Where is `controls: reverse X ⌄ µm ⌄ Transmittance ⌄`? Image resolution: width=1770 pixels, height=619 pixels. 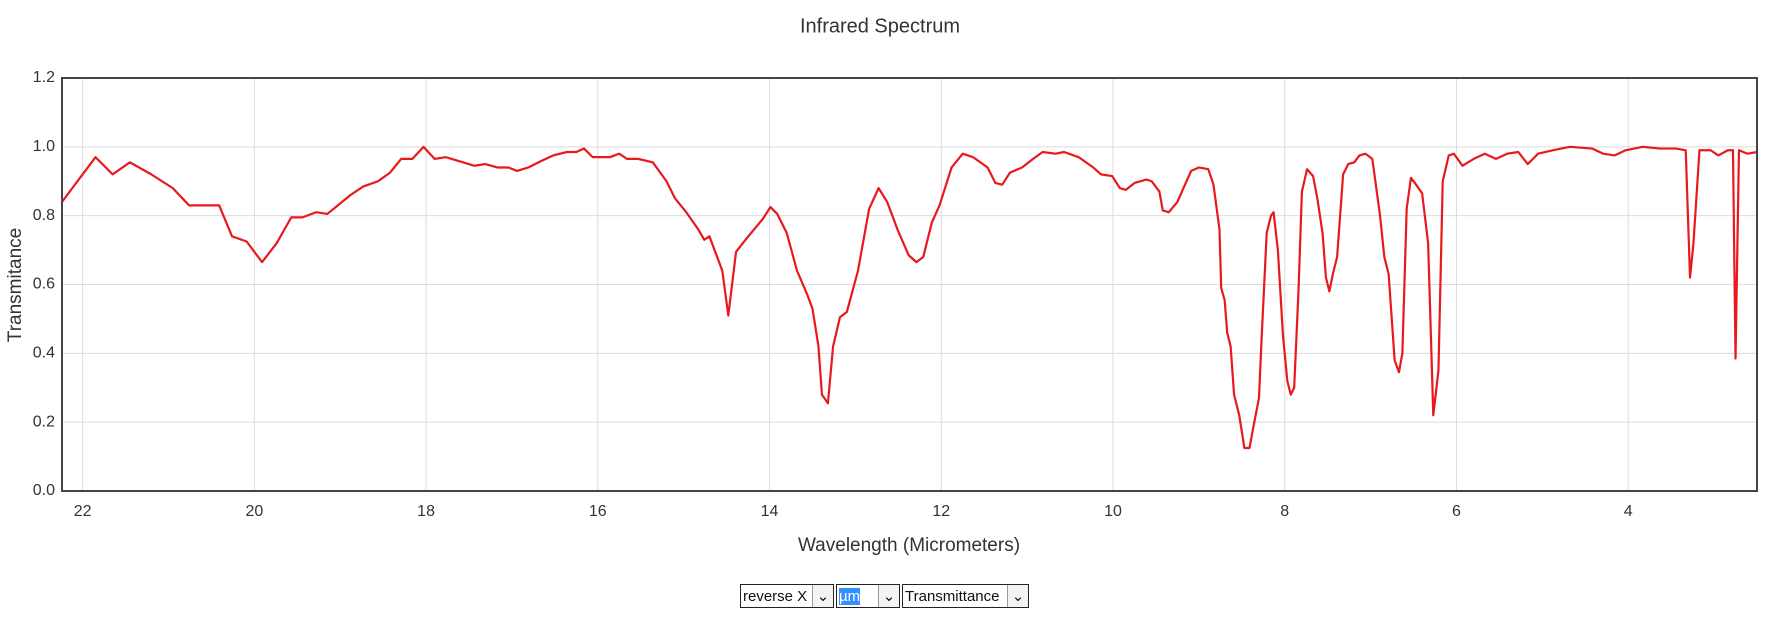 controls: reverse X ⌄ µm ⌄ Transmittance ⌄ is located at coordinates (884, 596).